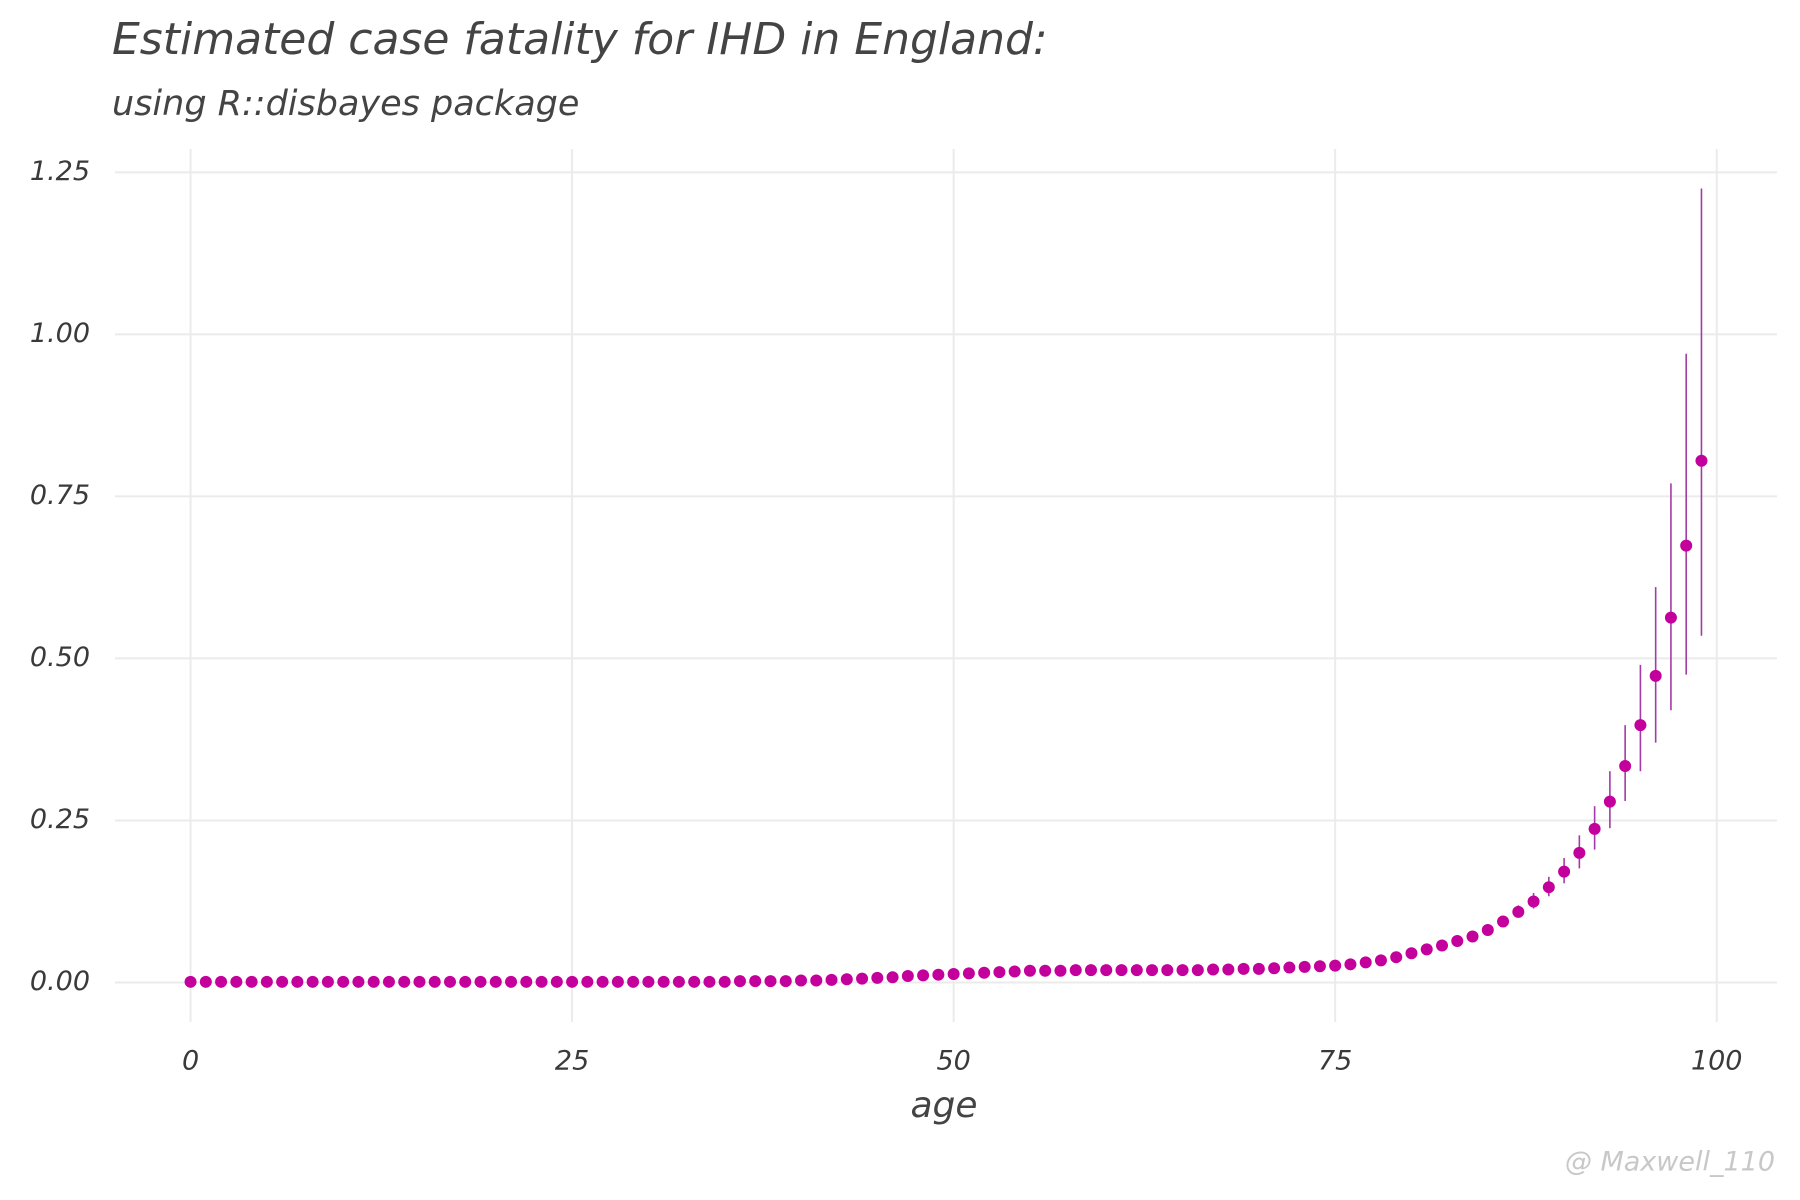 Image resolution: width=1800 pixels, height=1200 pixels. Describe the element at coordinates (572, 1061) in the screenshot. I see `x-tick-label: 25` at that location.